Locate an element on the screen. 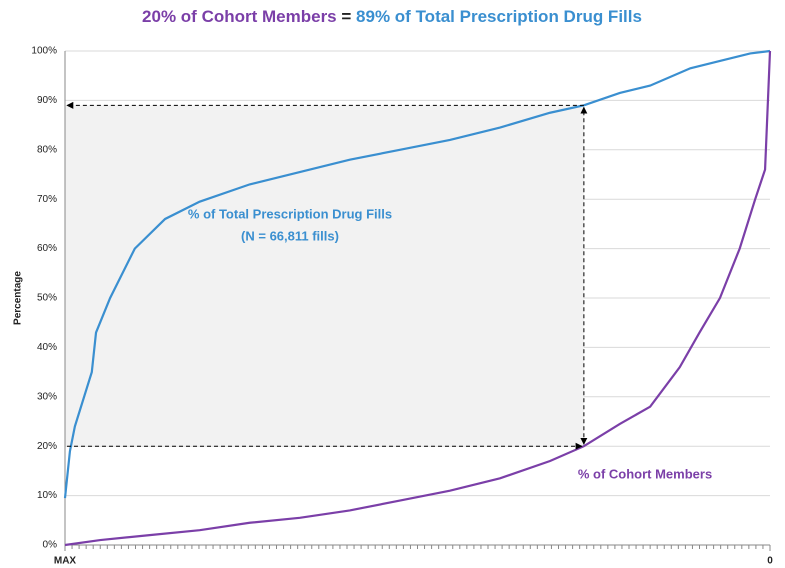 This screenshot has height=568, width=785. y-tick-label: 50% is located at coordinates (47, 298).